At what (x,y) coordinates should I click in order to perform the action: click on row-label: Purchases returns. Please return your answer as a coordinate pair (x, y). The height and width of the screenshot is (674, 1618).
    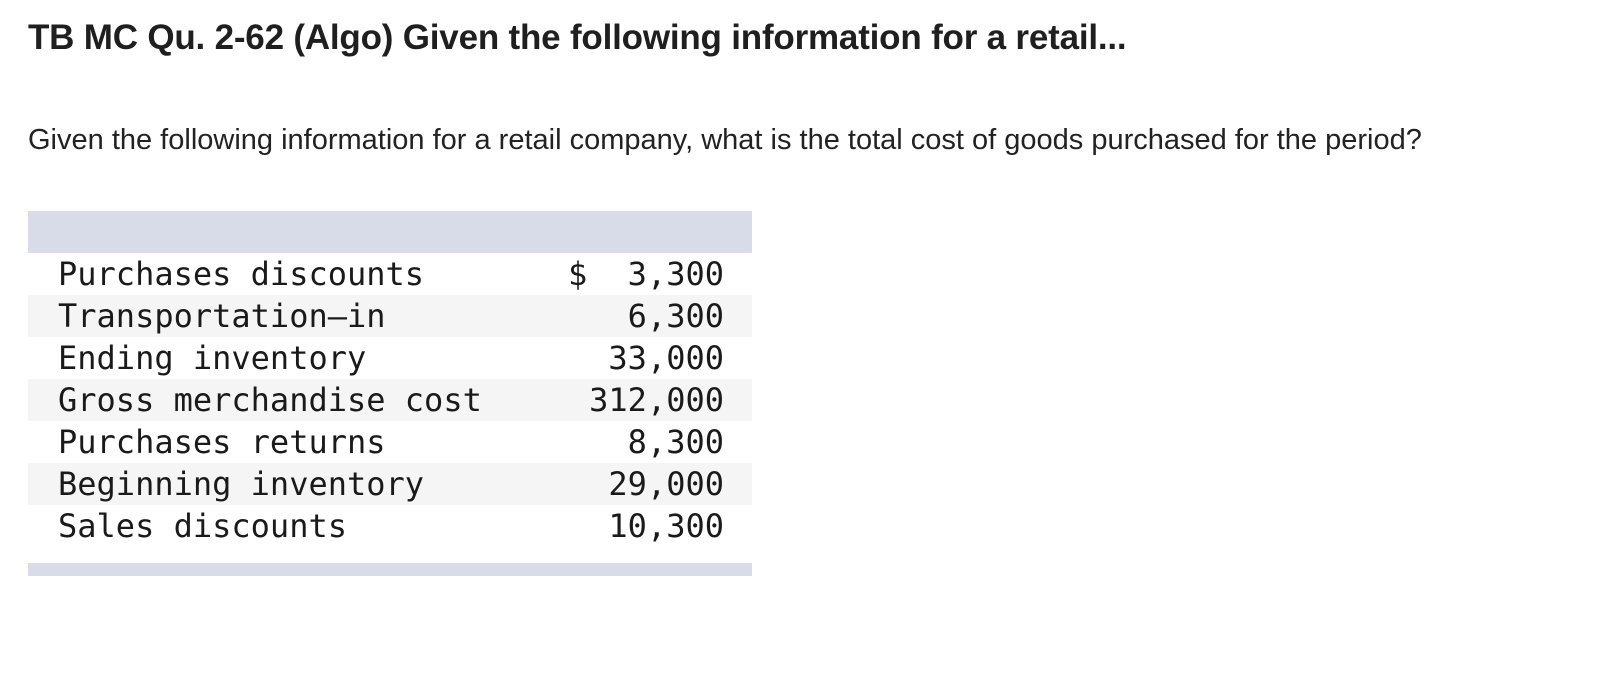
    Looking at the image, I should click on (222, 442).